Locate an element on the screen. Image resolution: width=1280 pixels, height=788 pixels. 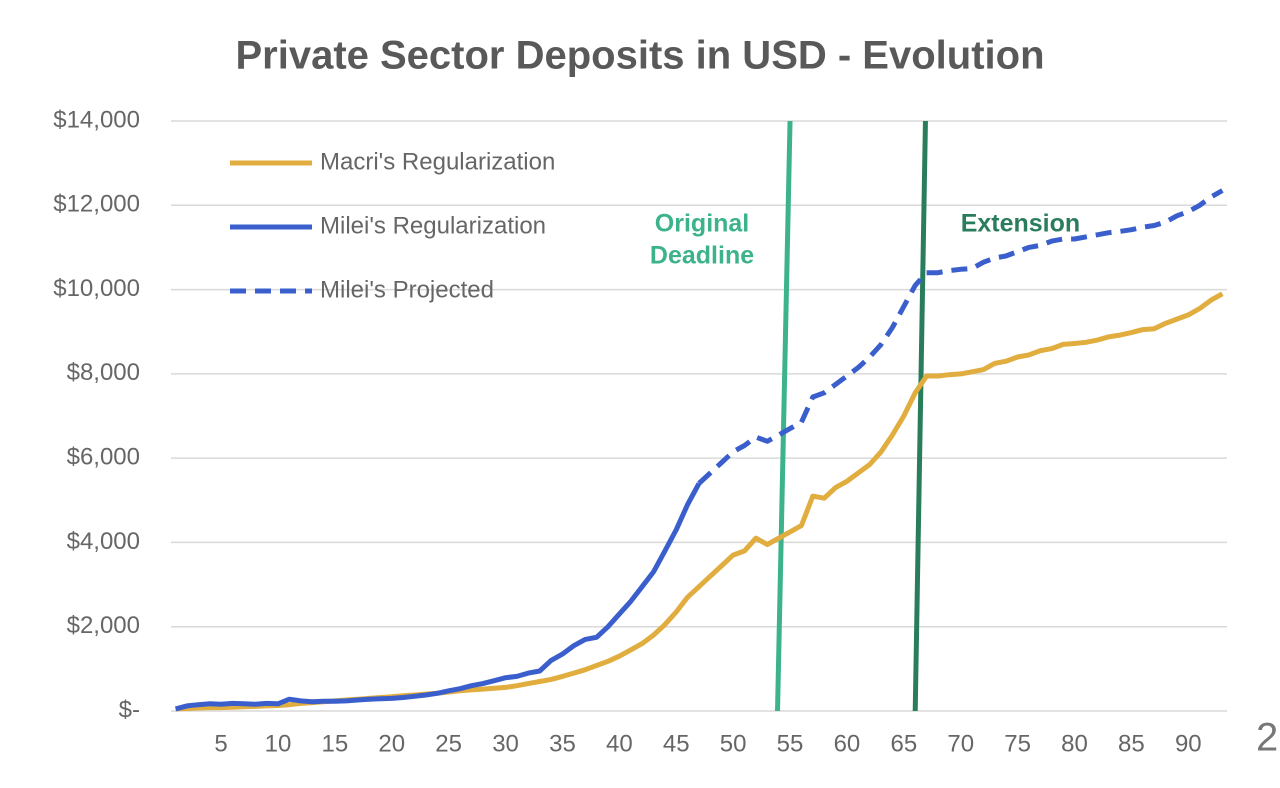
x-tick-label: 75 is located at coordinates (1017, 743).